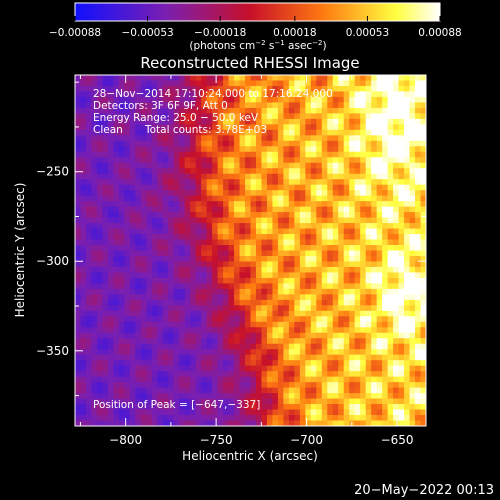 Image resolution: width=500 pixels, height=500 pixels. I want to click on colorbar-tick-label: −0.00088, so click(75, 33).